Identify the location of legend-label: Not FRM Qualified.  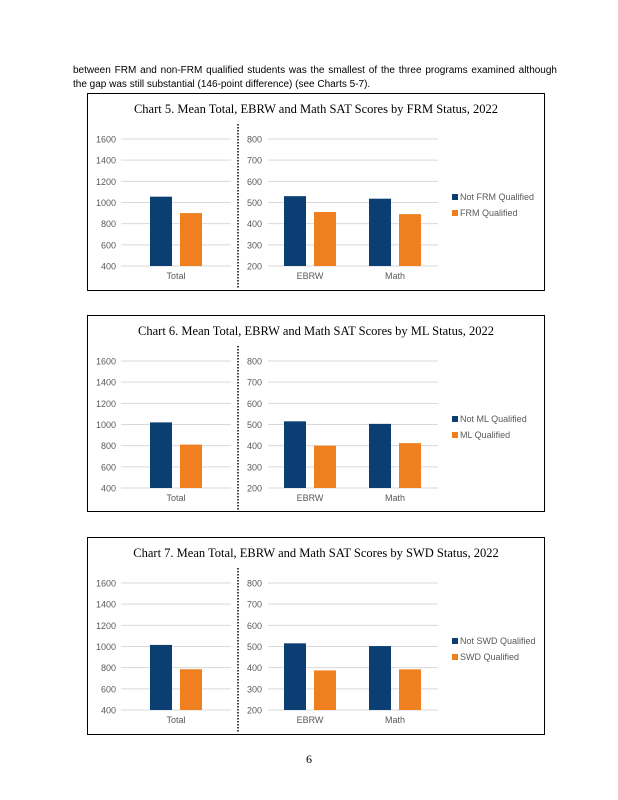
(497, 197).